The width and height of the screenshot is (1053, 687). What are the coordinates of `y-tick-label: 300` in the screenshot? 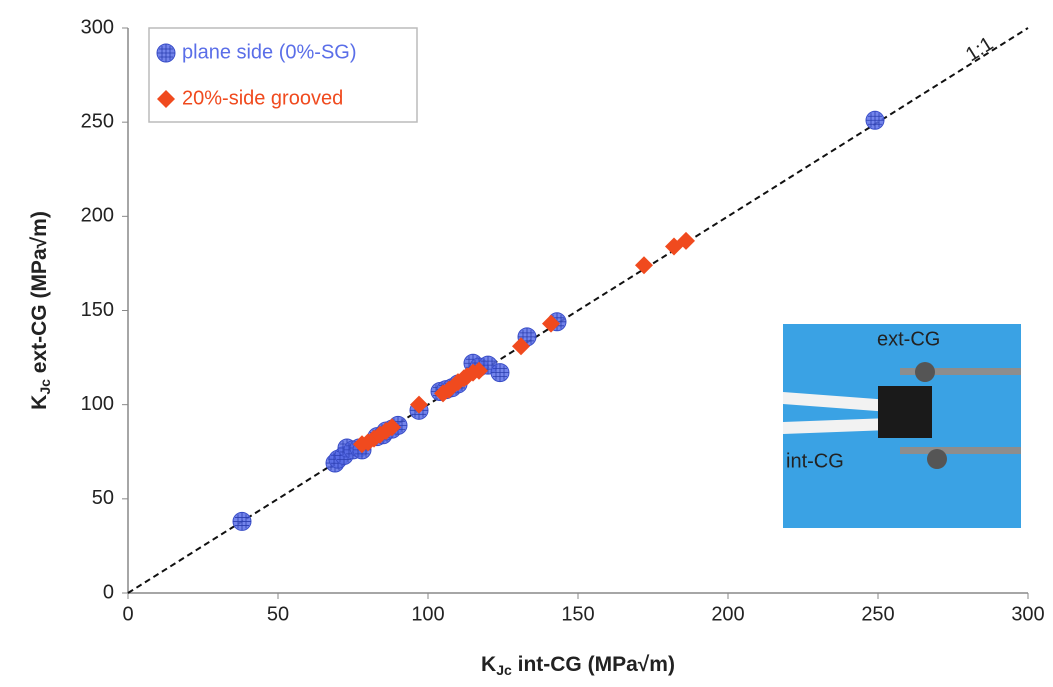 It's located at (97, 27).